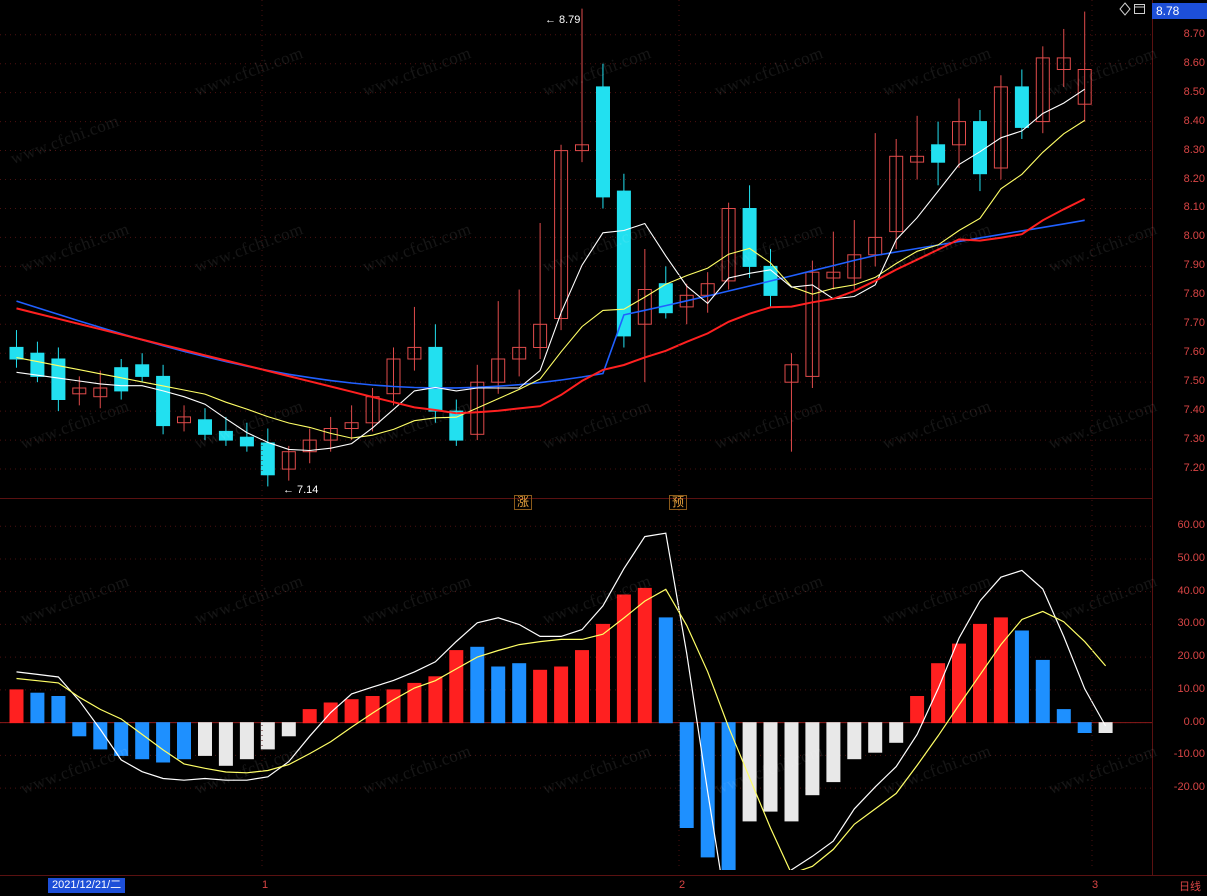 Image resolution: width=1207 pixels, height=896 pixels. I want to click on price-axis-tick: 8.10, so click(1194, 207).